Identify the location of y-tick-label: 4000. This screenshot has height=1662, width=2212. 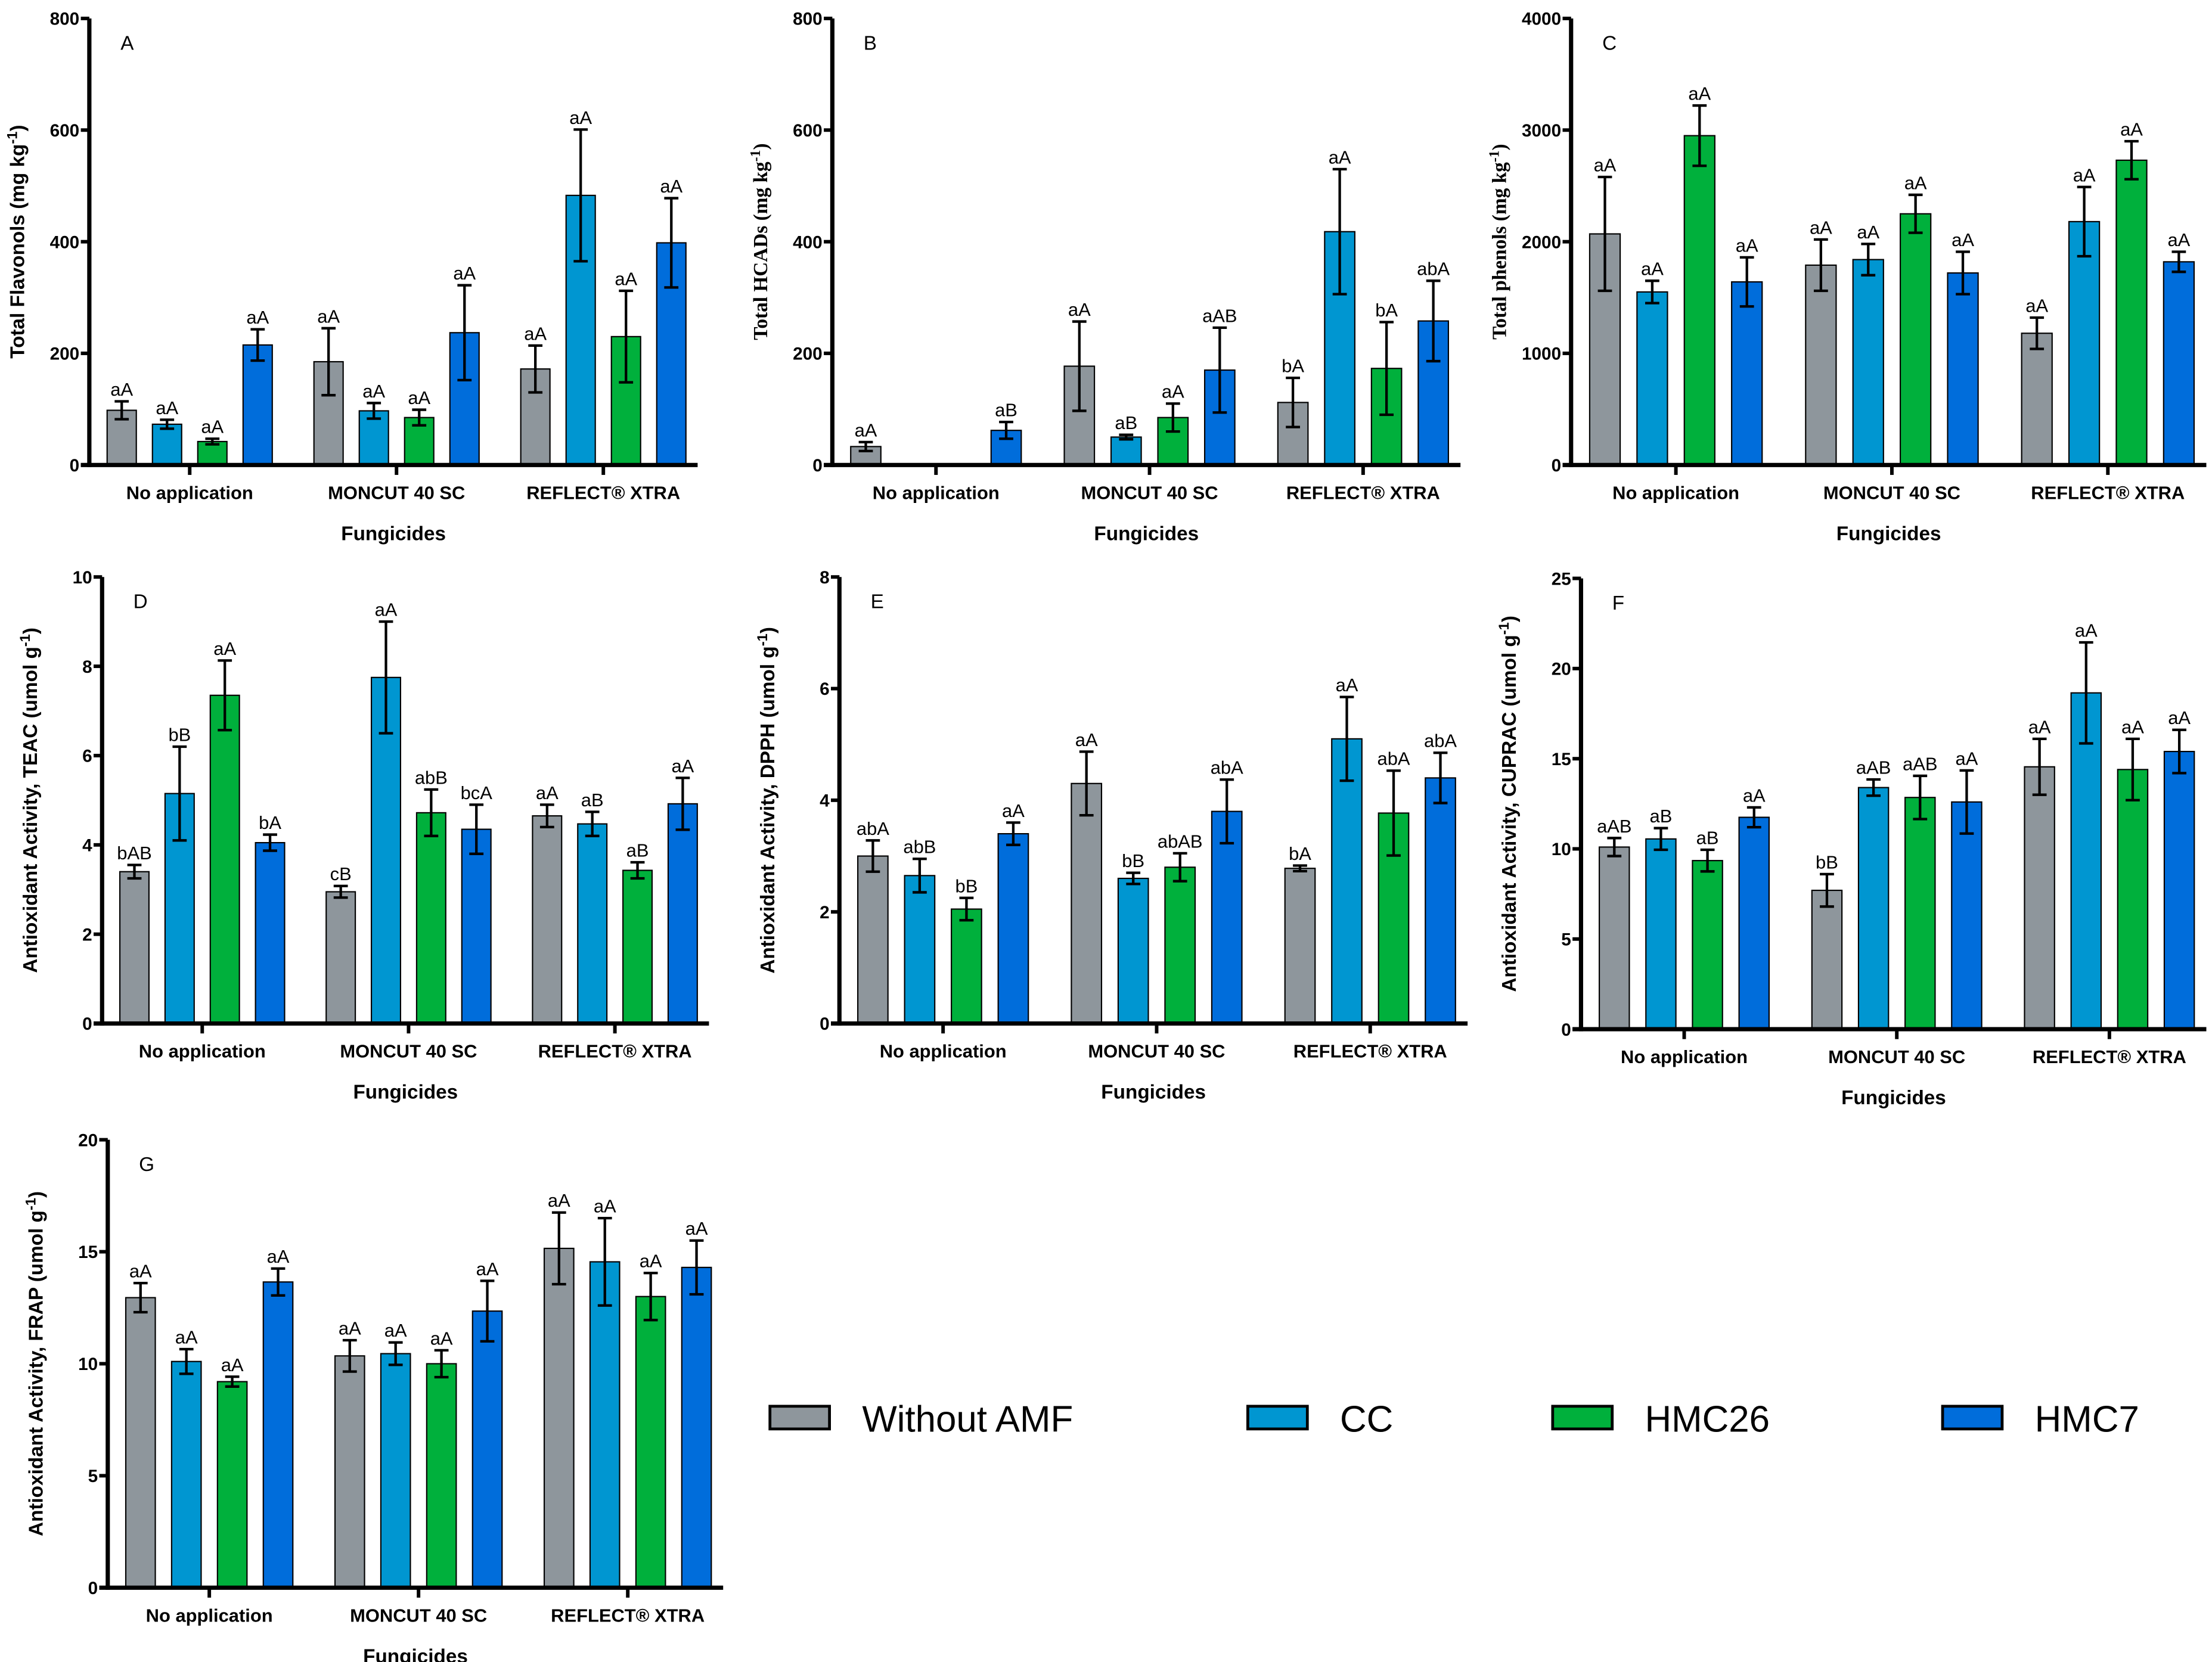
(1541, 19).